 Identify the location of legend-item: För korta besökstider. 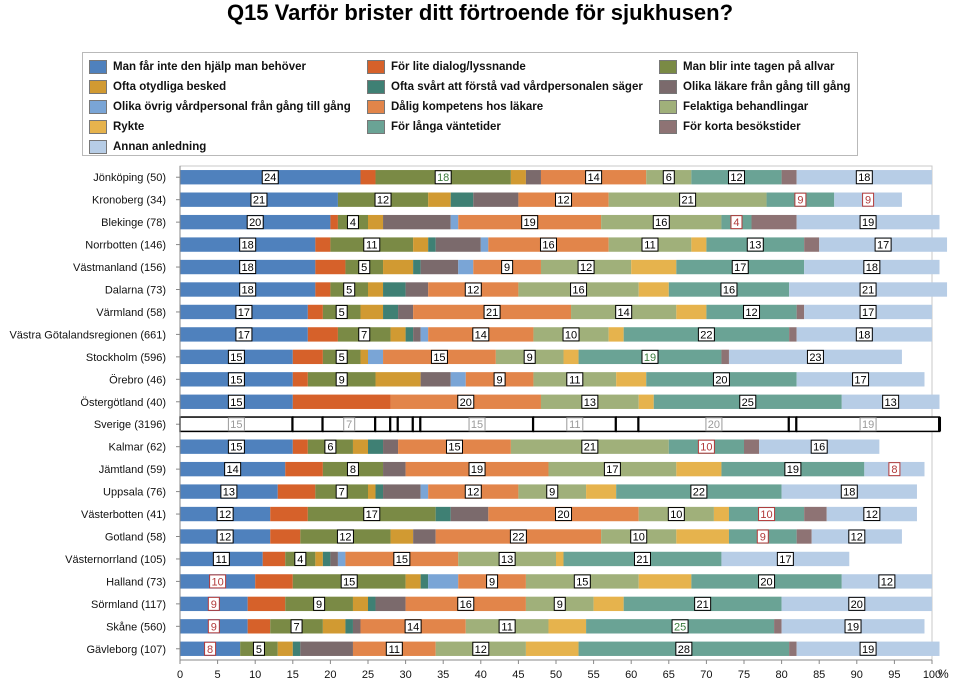
(730, 127).